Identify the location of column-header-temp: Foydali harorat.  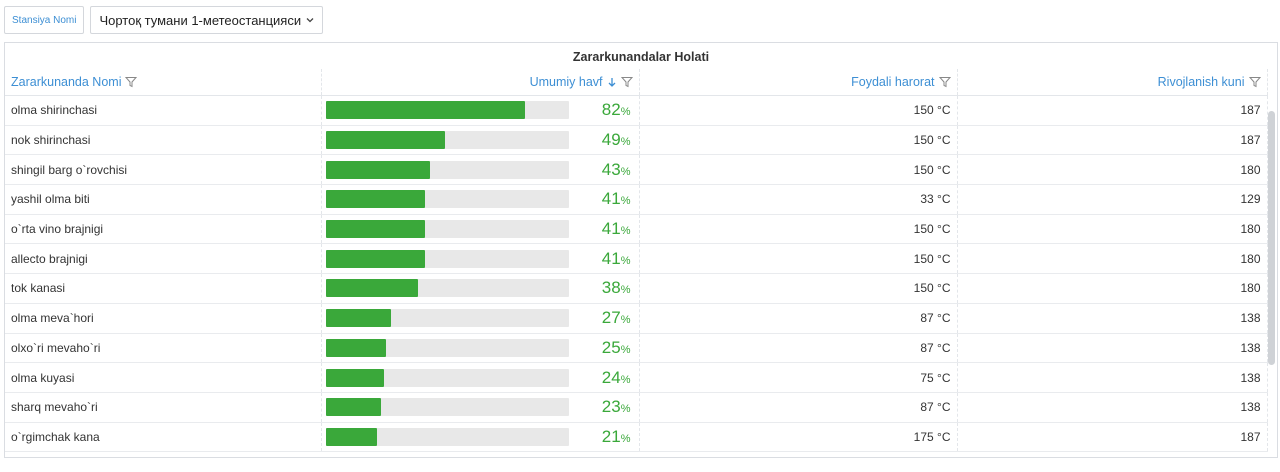
(798, 82).